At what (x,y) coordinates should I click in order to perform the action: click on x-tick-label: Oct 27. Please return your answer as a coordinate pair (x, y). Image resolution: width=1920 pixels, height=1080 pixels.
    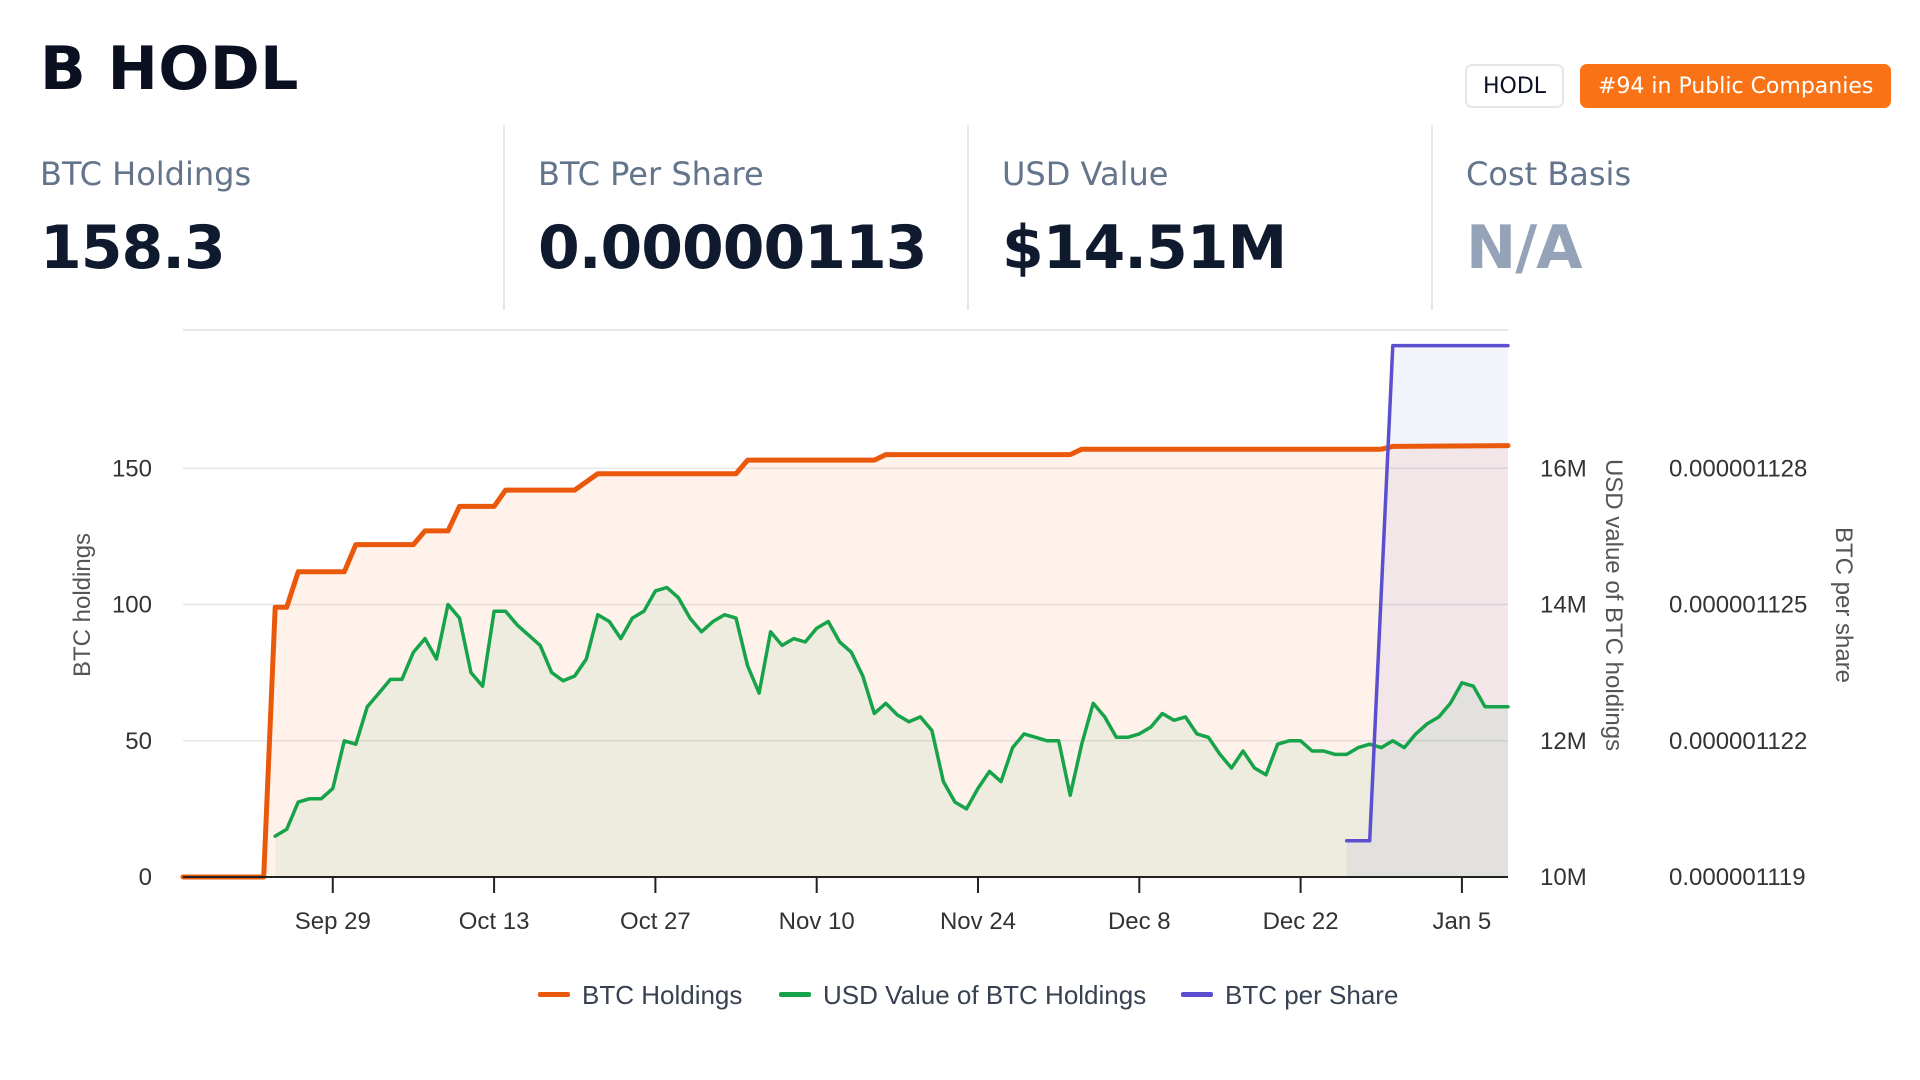
    Looking at the image, I should click on (655, 921).